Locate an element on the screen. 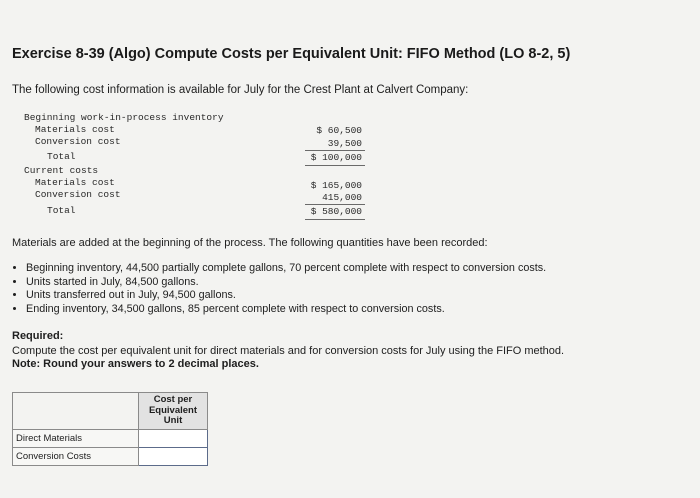  beginning-materials-value: $ 60,500 is located at coordinates (339, 130).